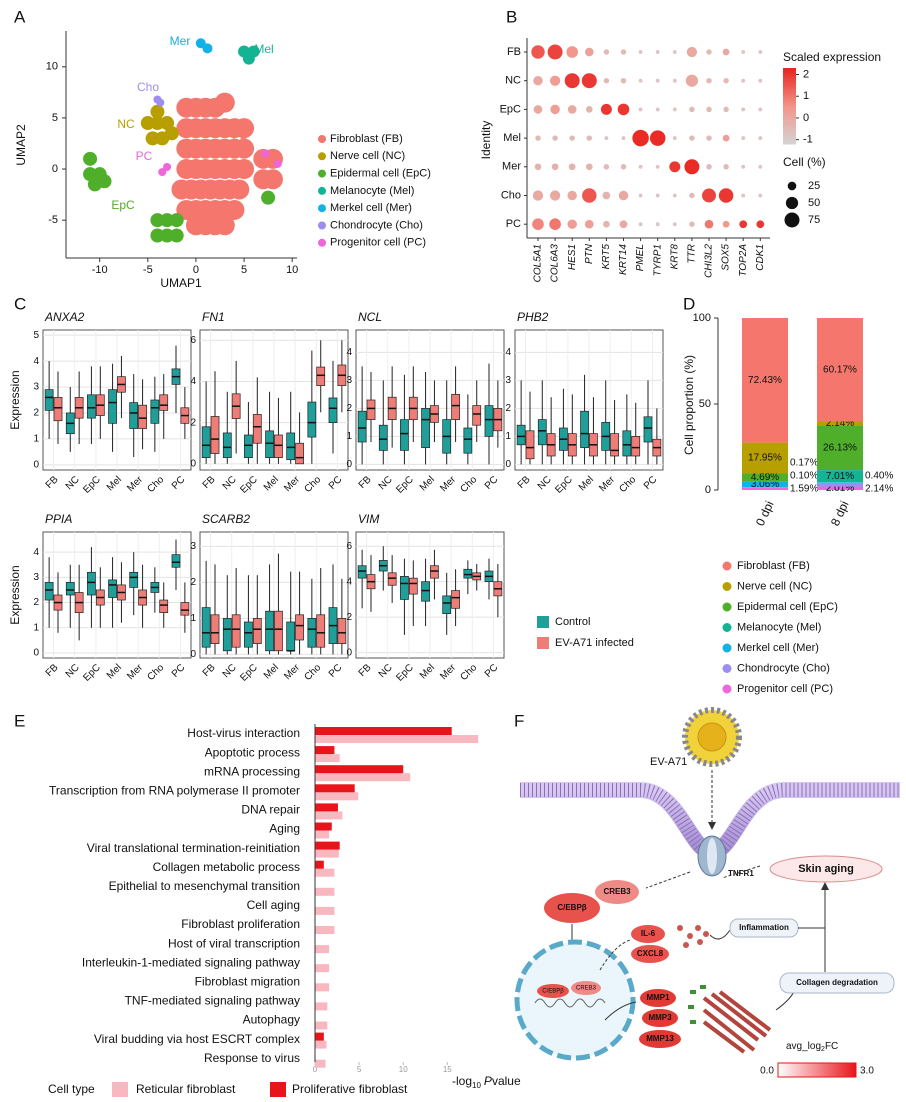 This screenshot has width=906, height=1102. Describe the element at coordinates (313, 484) in the screenshot. I see `x-tick-label: Cho` at that location.